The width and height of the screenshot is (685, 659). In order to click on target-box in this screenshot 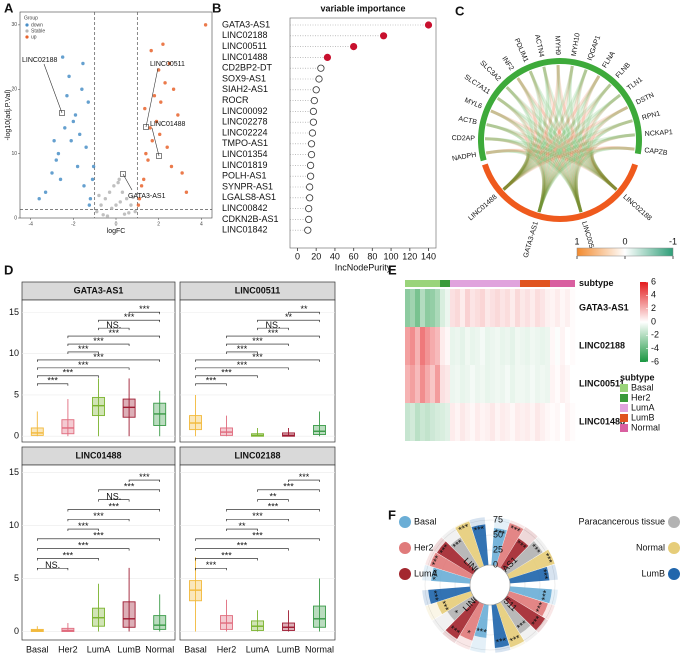, I will do `click(146, 127)`.